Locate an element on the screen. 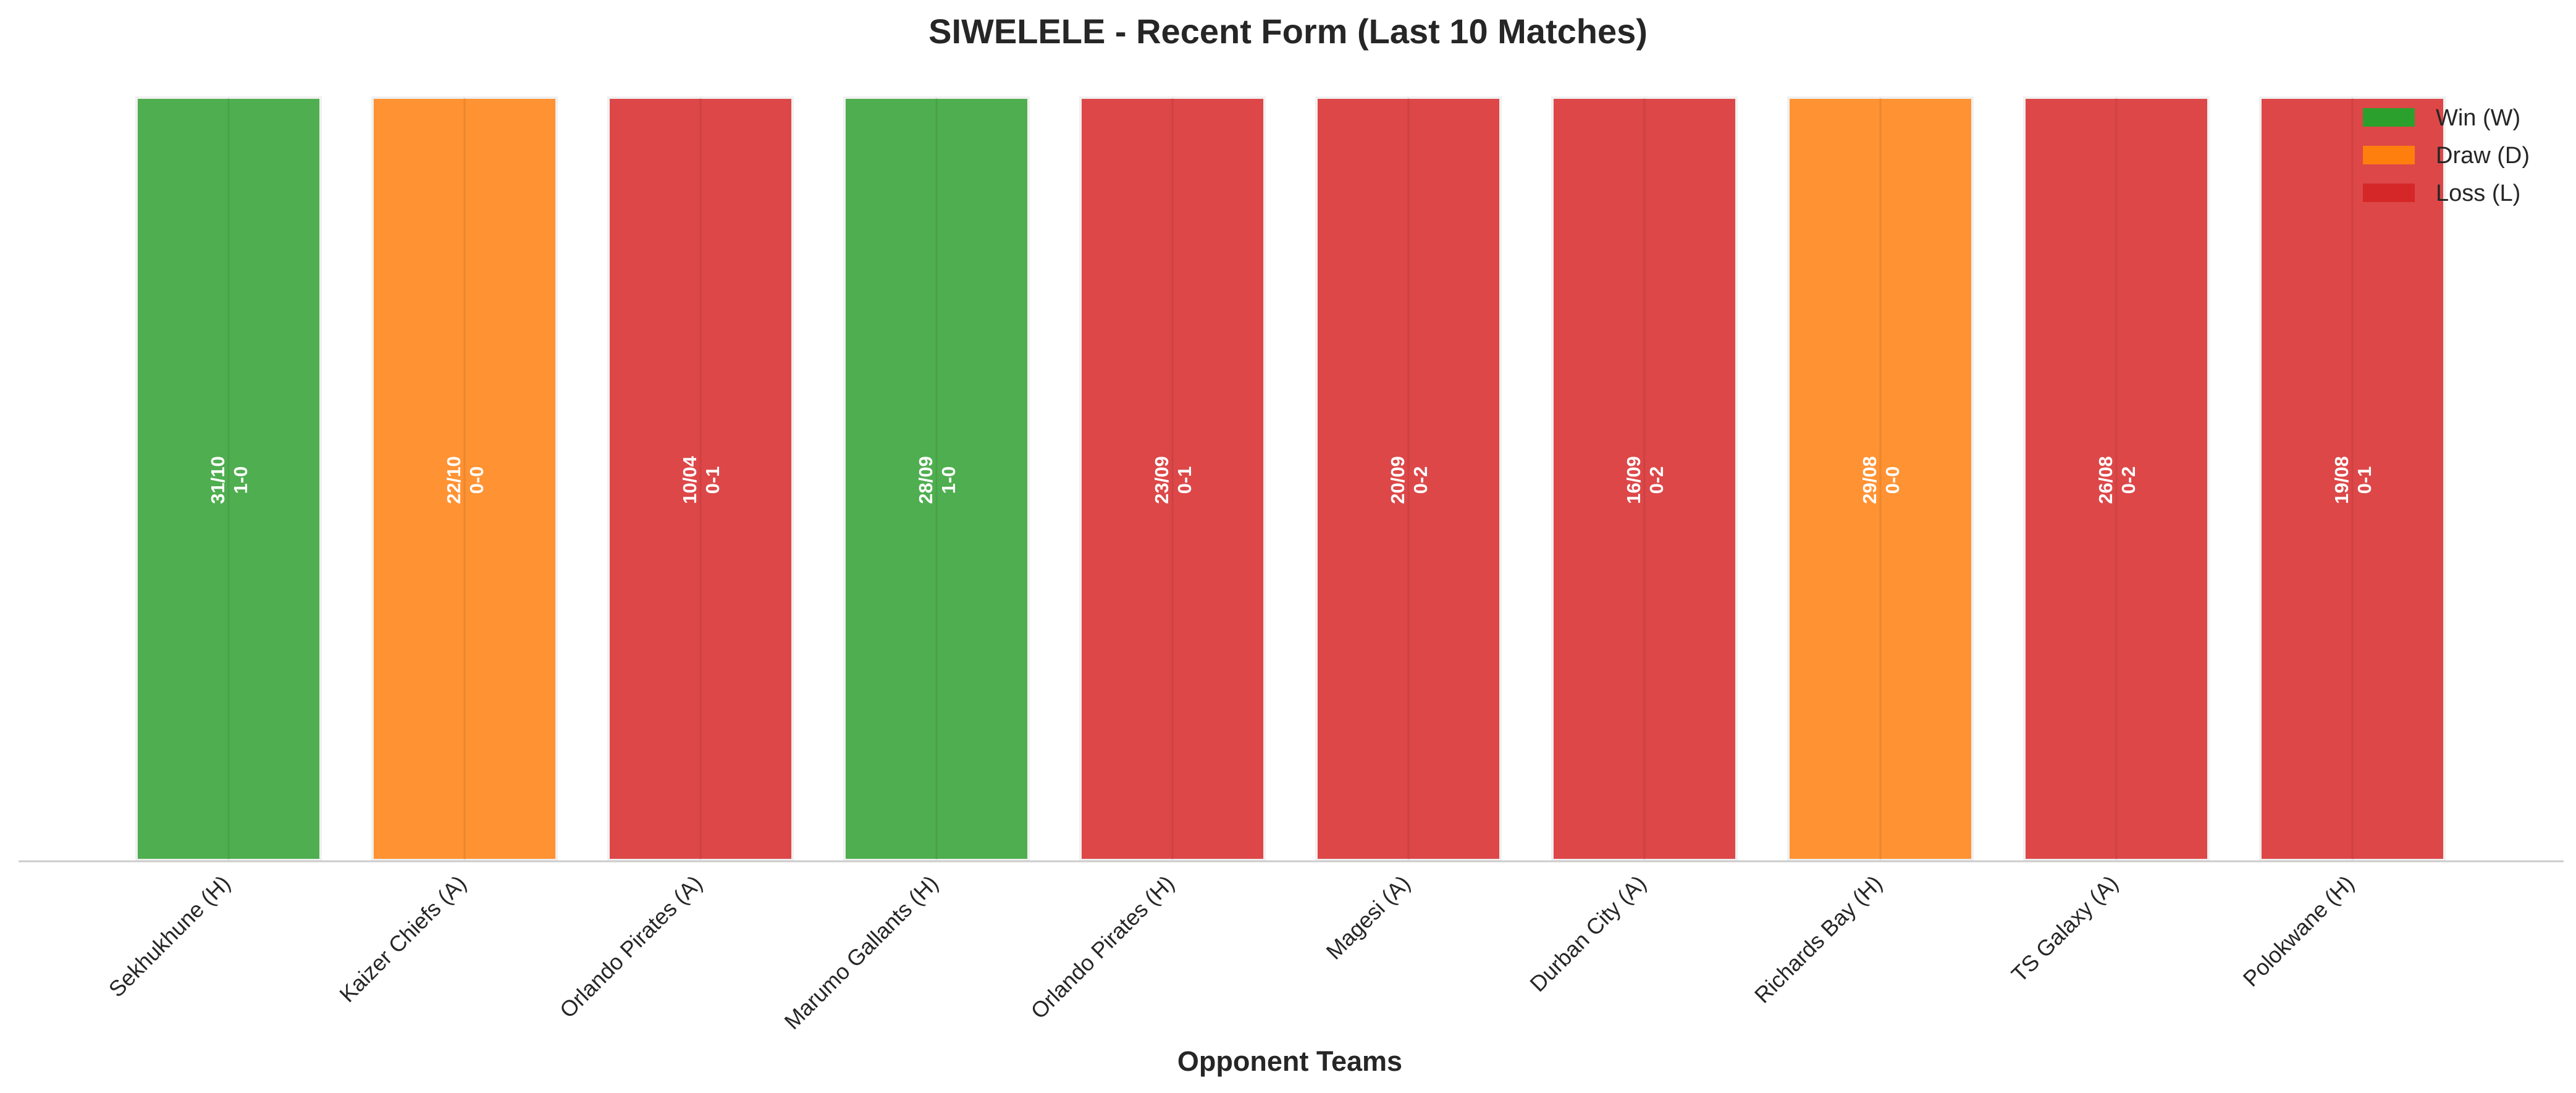  bar-label-9: 26/08 0-2 is located at coordinates (2117, 480).